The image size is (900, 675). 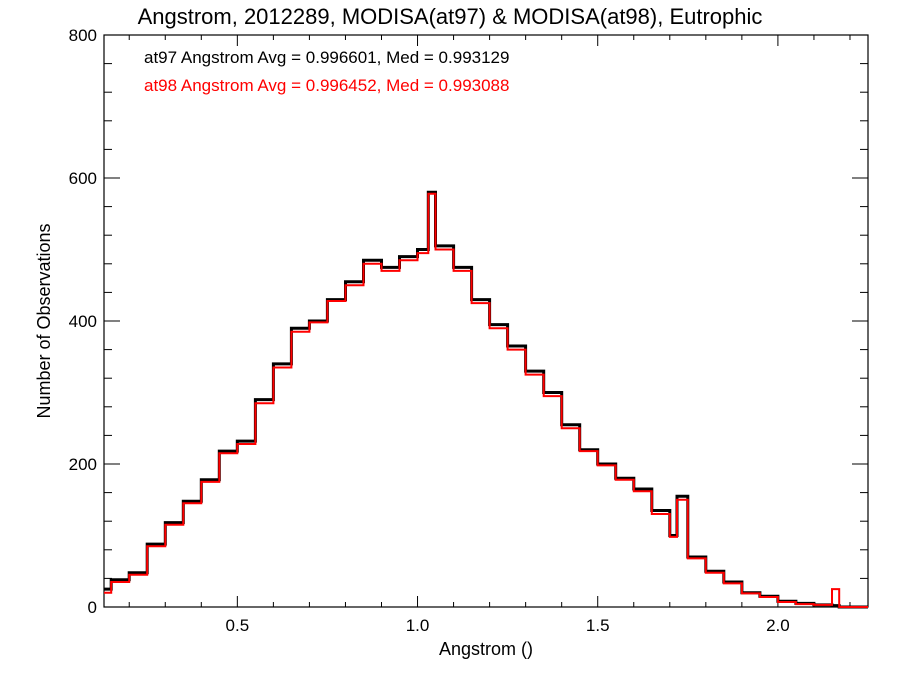 What do you see at coordinates (92, 607) in the screenshot?
I see `y-tick-label: 0` at bounding box center [92, 607].